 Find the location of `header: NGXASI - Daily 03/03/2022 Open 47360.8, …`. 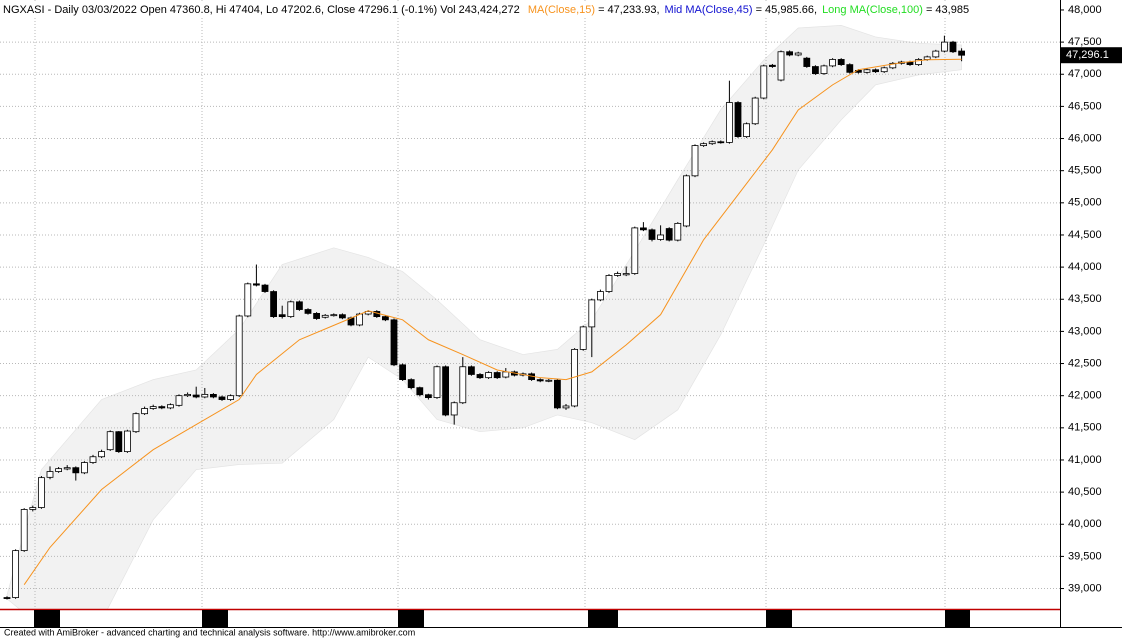

header: NGXASI - Daily 03/03/2022 Open 47360.8, … is located at coordinates (530, 10).